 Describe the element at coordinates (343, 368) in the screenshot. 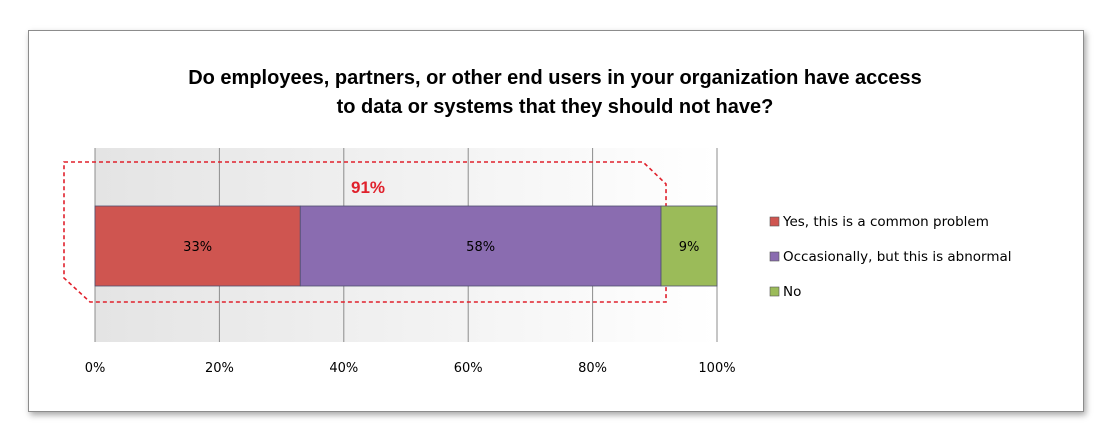

I see `x-tick-label: 40%` at that location.